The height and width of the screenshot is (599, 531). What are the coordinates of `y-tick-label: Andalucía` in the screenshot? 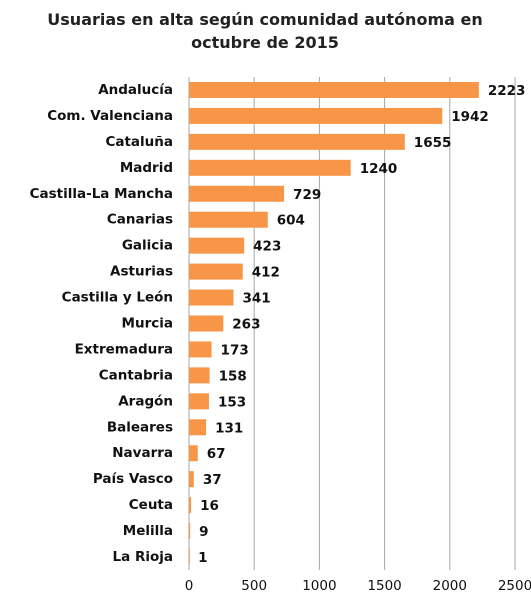 It's located at (135, 90).